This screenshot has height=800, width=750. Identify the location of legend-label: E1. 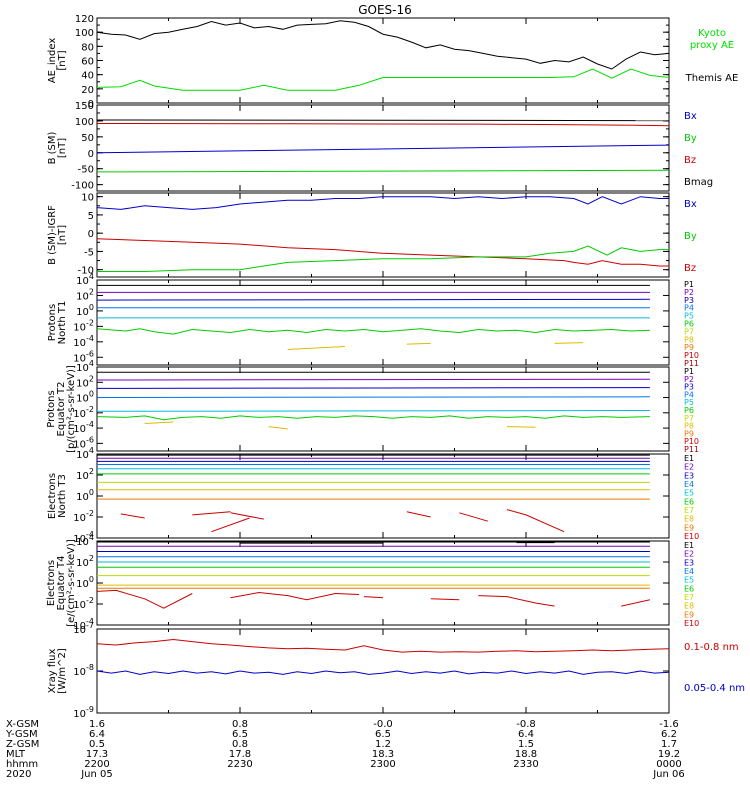
(689, 545).